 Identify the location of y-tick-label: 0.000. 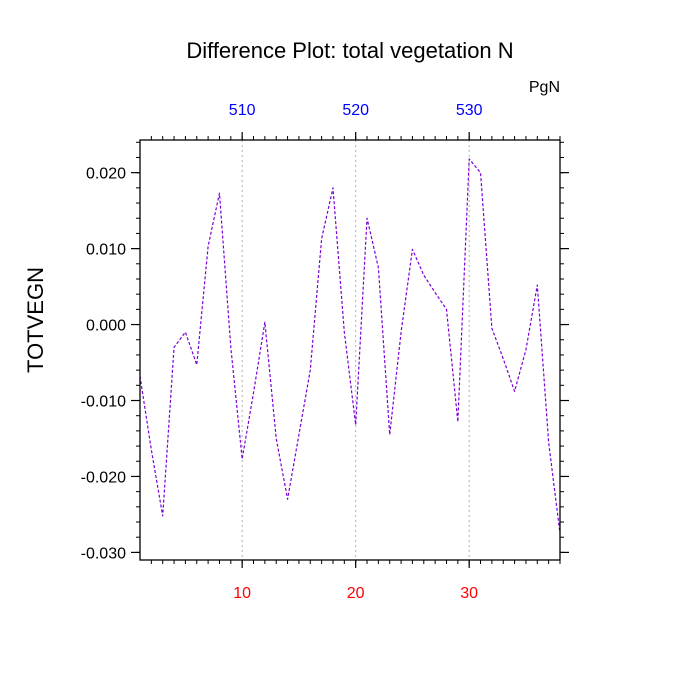
(106, 326).